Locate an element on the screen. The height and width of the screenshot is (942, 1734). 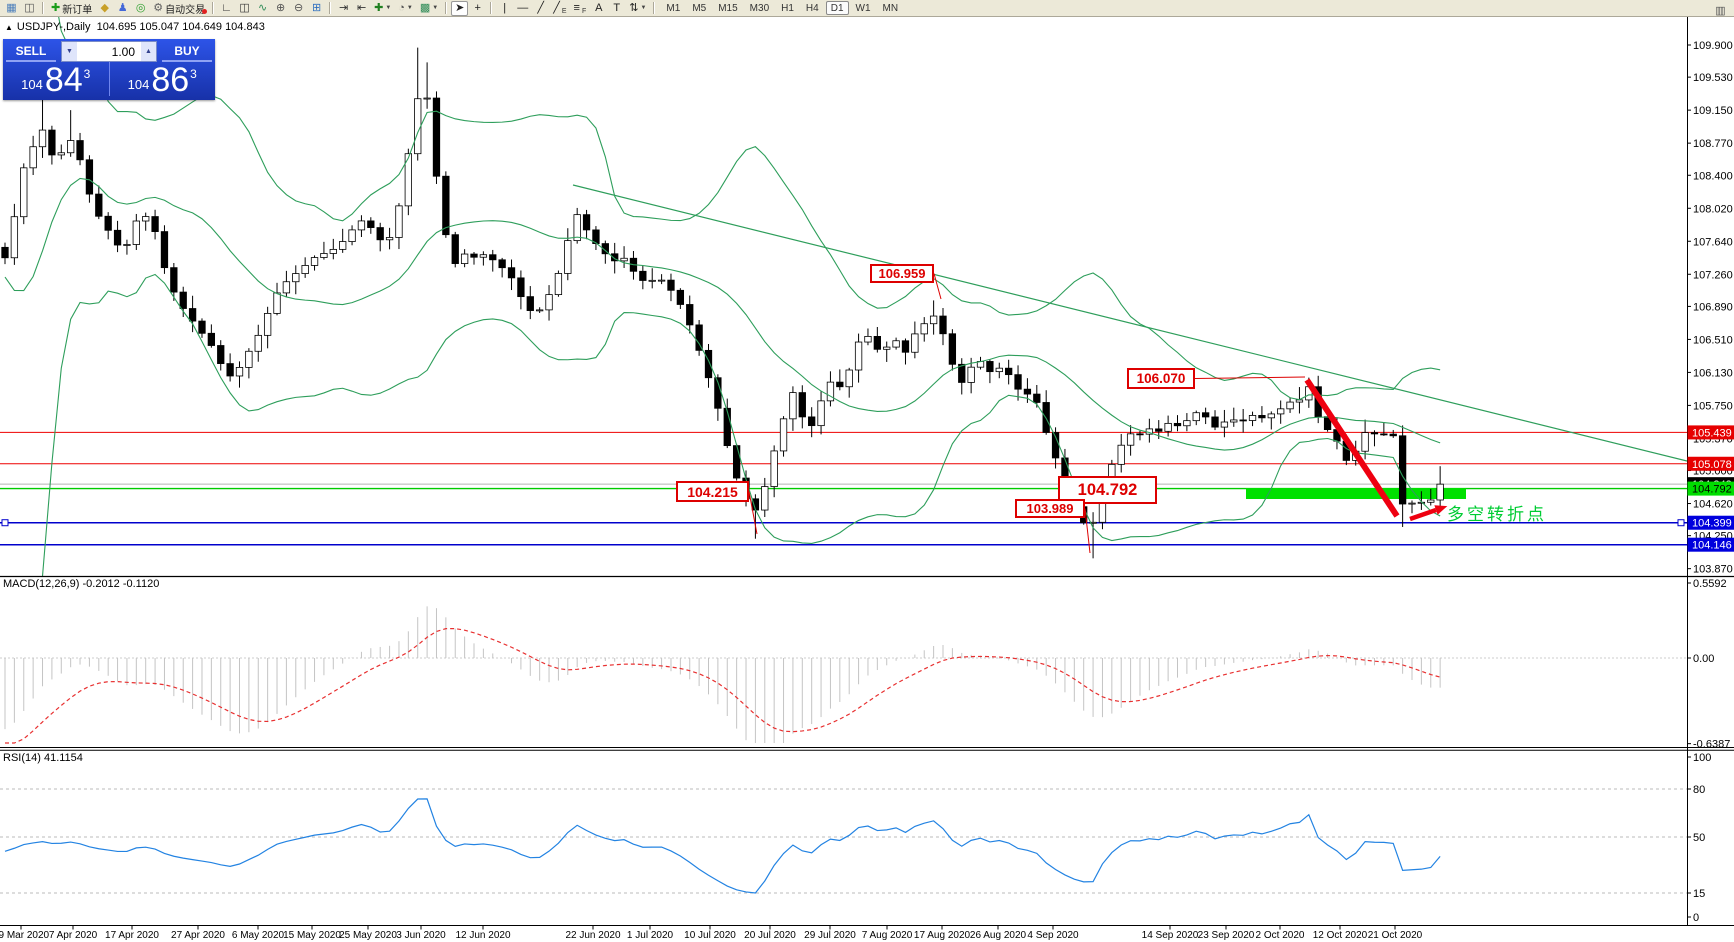
styles-button: ◆ is located at coordinates (104, 8).